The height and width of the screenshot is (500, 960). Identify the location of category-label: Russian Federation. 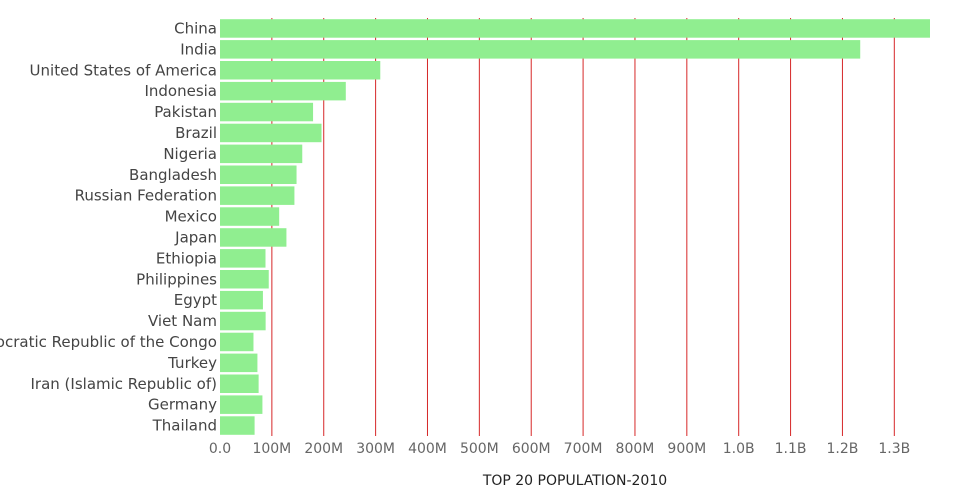
(146, 196).